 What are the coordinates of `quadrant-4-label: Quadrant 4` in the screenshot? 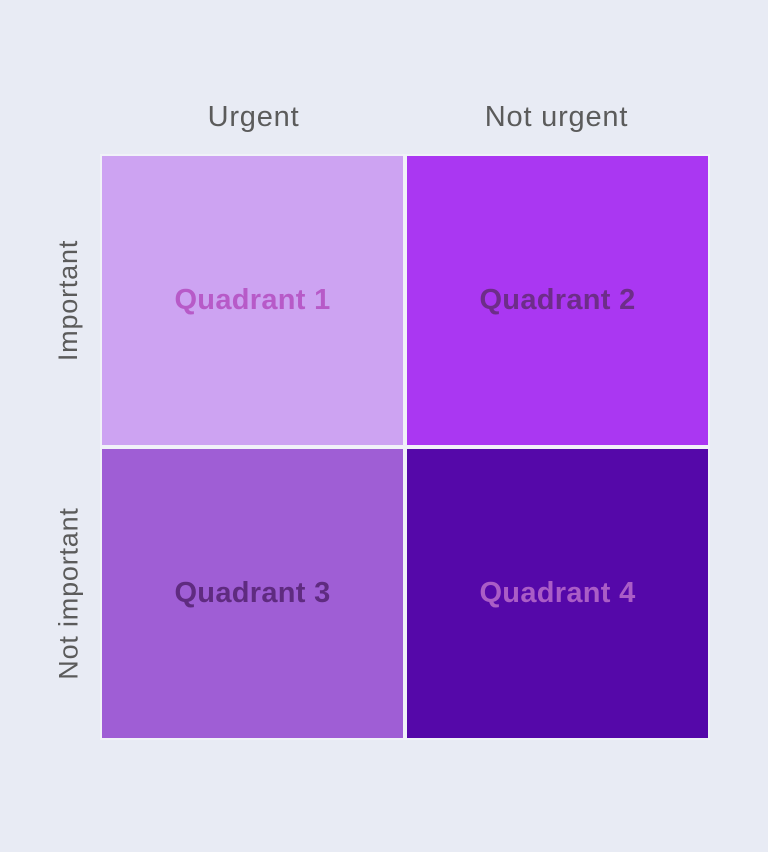 It's located at (557, 593).